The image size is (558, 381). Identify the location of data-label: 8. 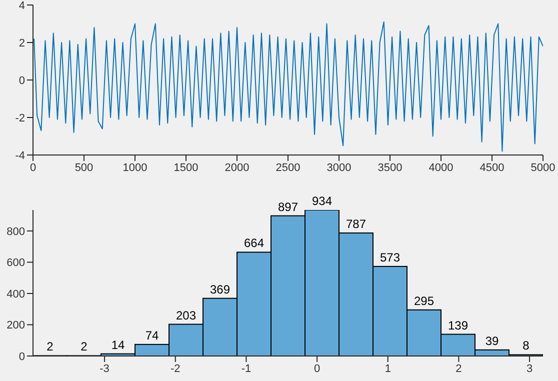
(526, 345).